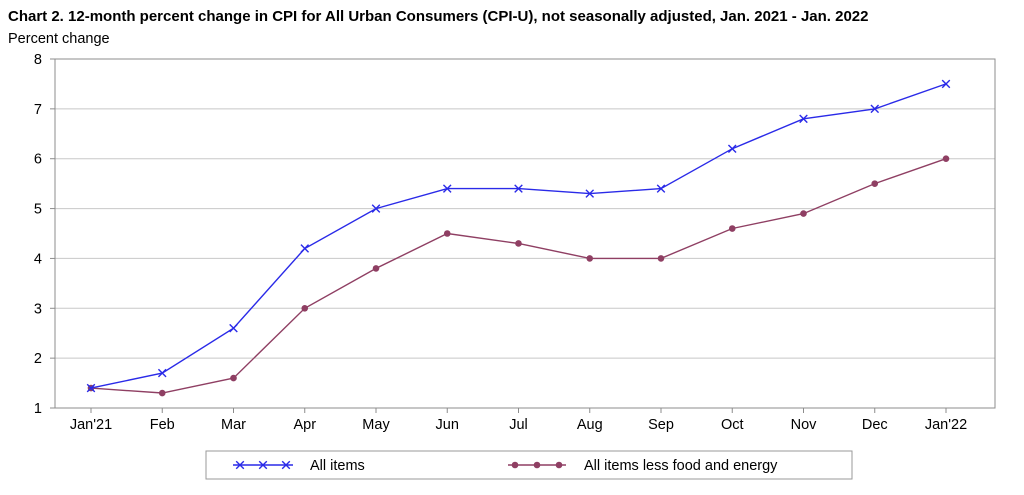 This screenshot has height=495, width=1024. I want to click on y-tick-label: 7, so click(38, 110).